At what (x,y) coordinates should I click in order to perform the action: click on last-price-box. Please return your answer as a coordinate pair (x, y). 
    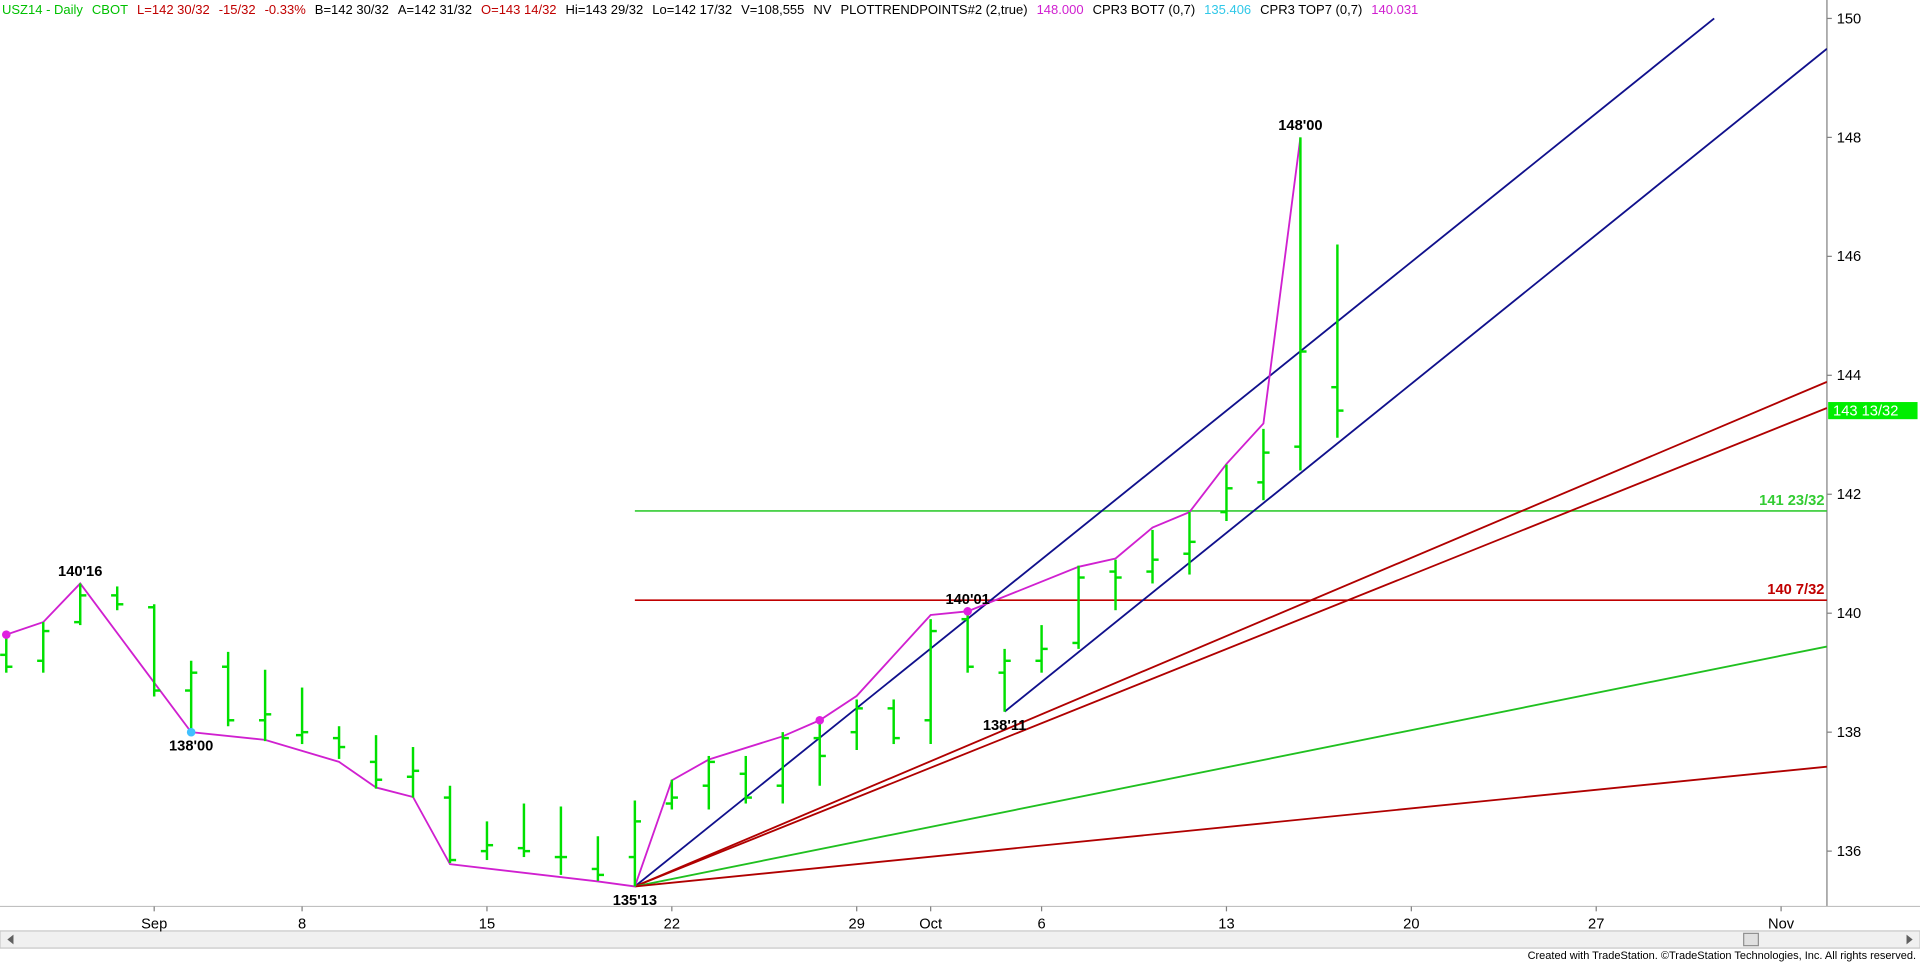
    Looking at the image, I should click on (1873, 411).